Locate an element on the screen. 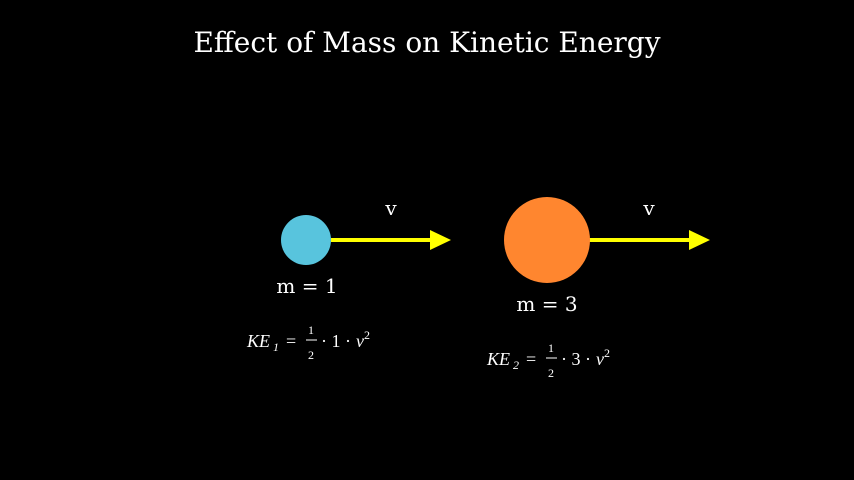  mass-label: m = 3 is located at coordinates (546, 304).